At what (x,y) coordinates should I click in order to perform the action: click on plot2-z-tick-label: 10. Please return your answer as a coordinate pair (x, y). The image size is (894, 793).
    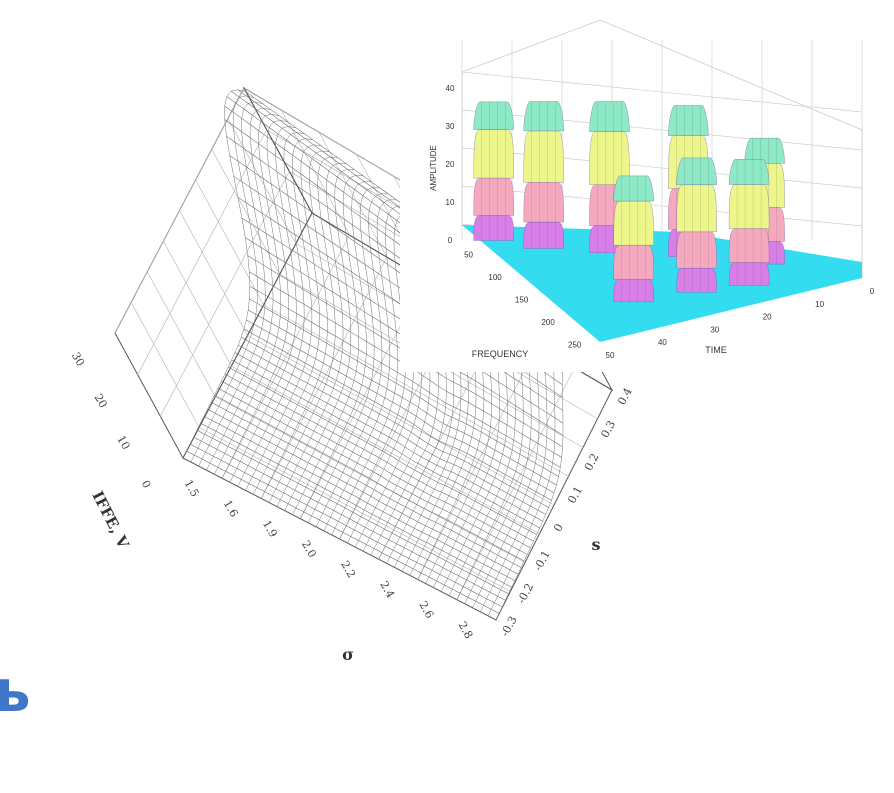
    Looking at the image, I should click on (450, 202).